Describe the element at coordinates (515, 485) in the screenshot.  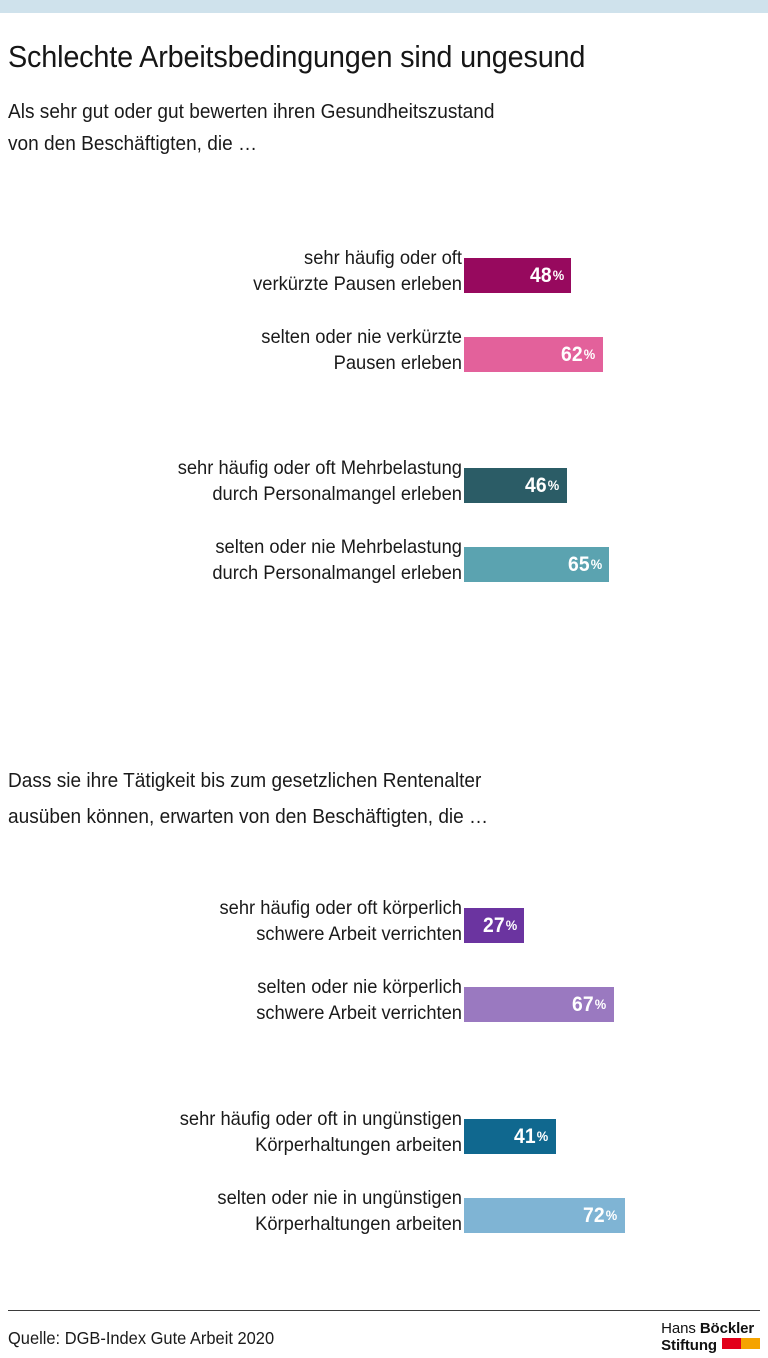
I see `bar: 46%` at that location.